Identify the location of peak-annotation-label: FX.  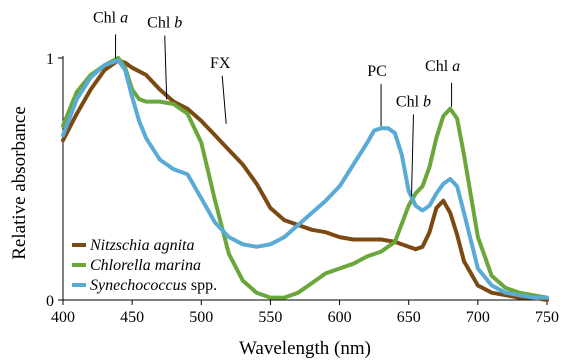
(220, 63).